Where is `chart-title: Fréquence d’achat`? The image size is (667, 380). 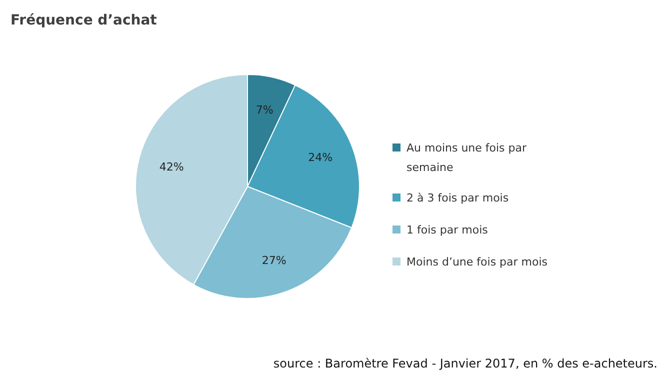 chart-title: Fréquence d’achat is located at coordinates (84, 20).